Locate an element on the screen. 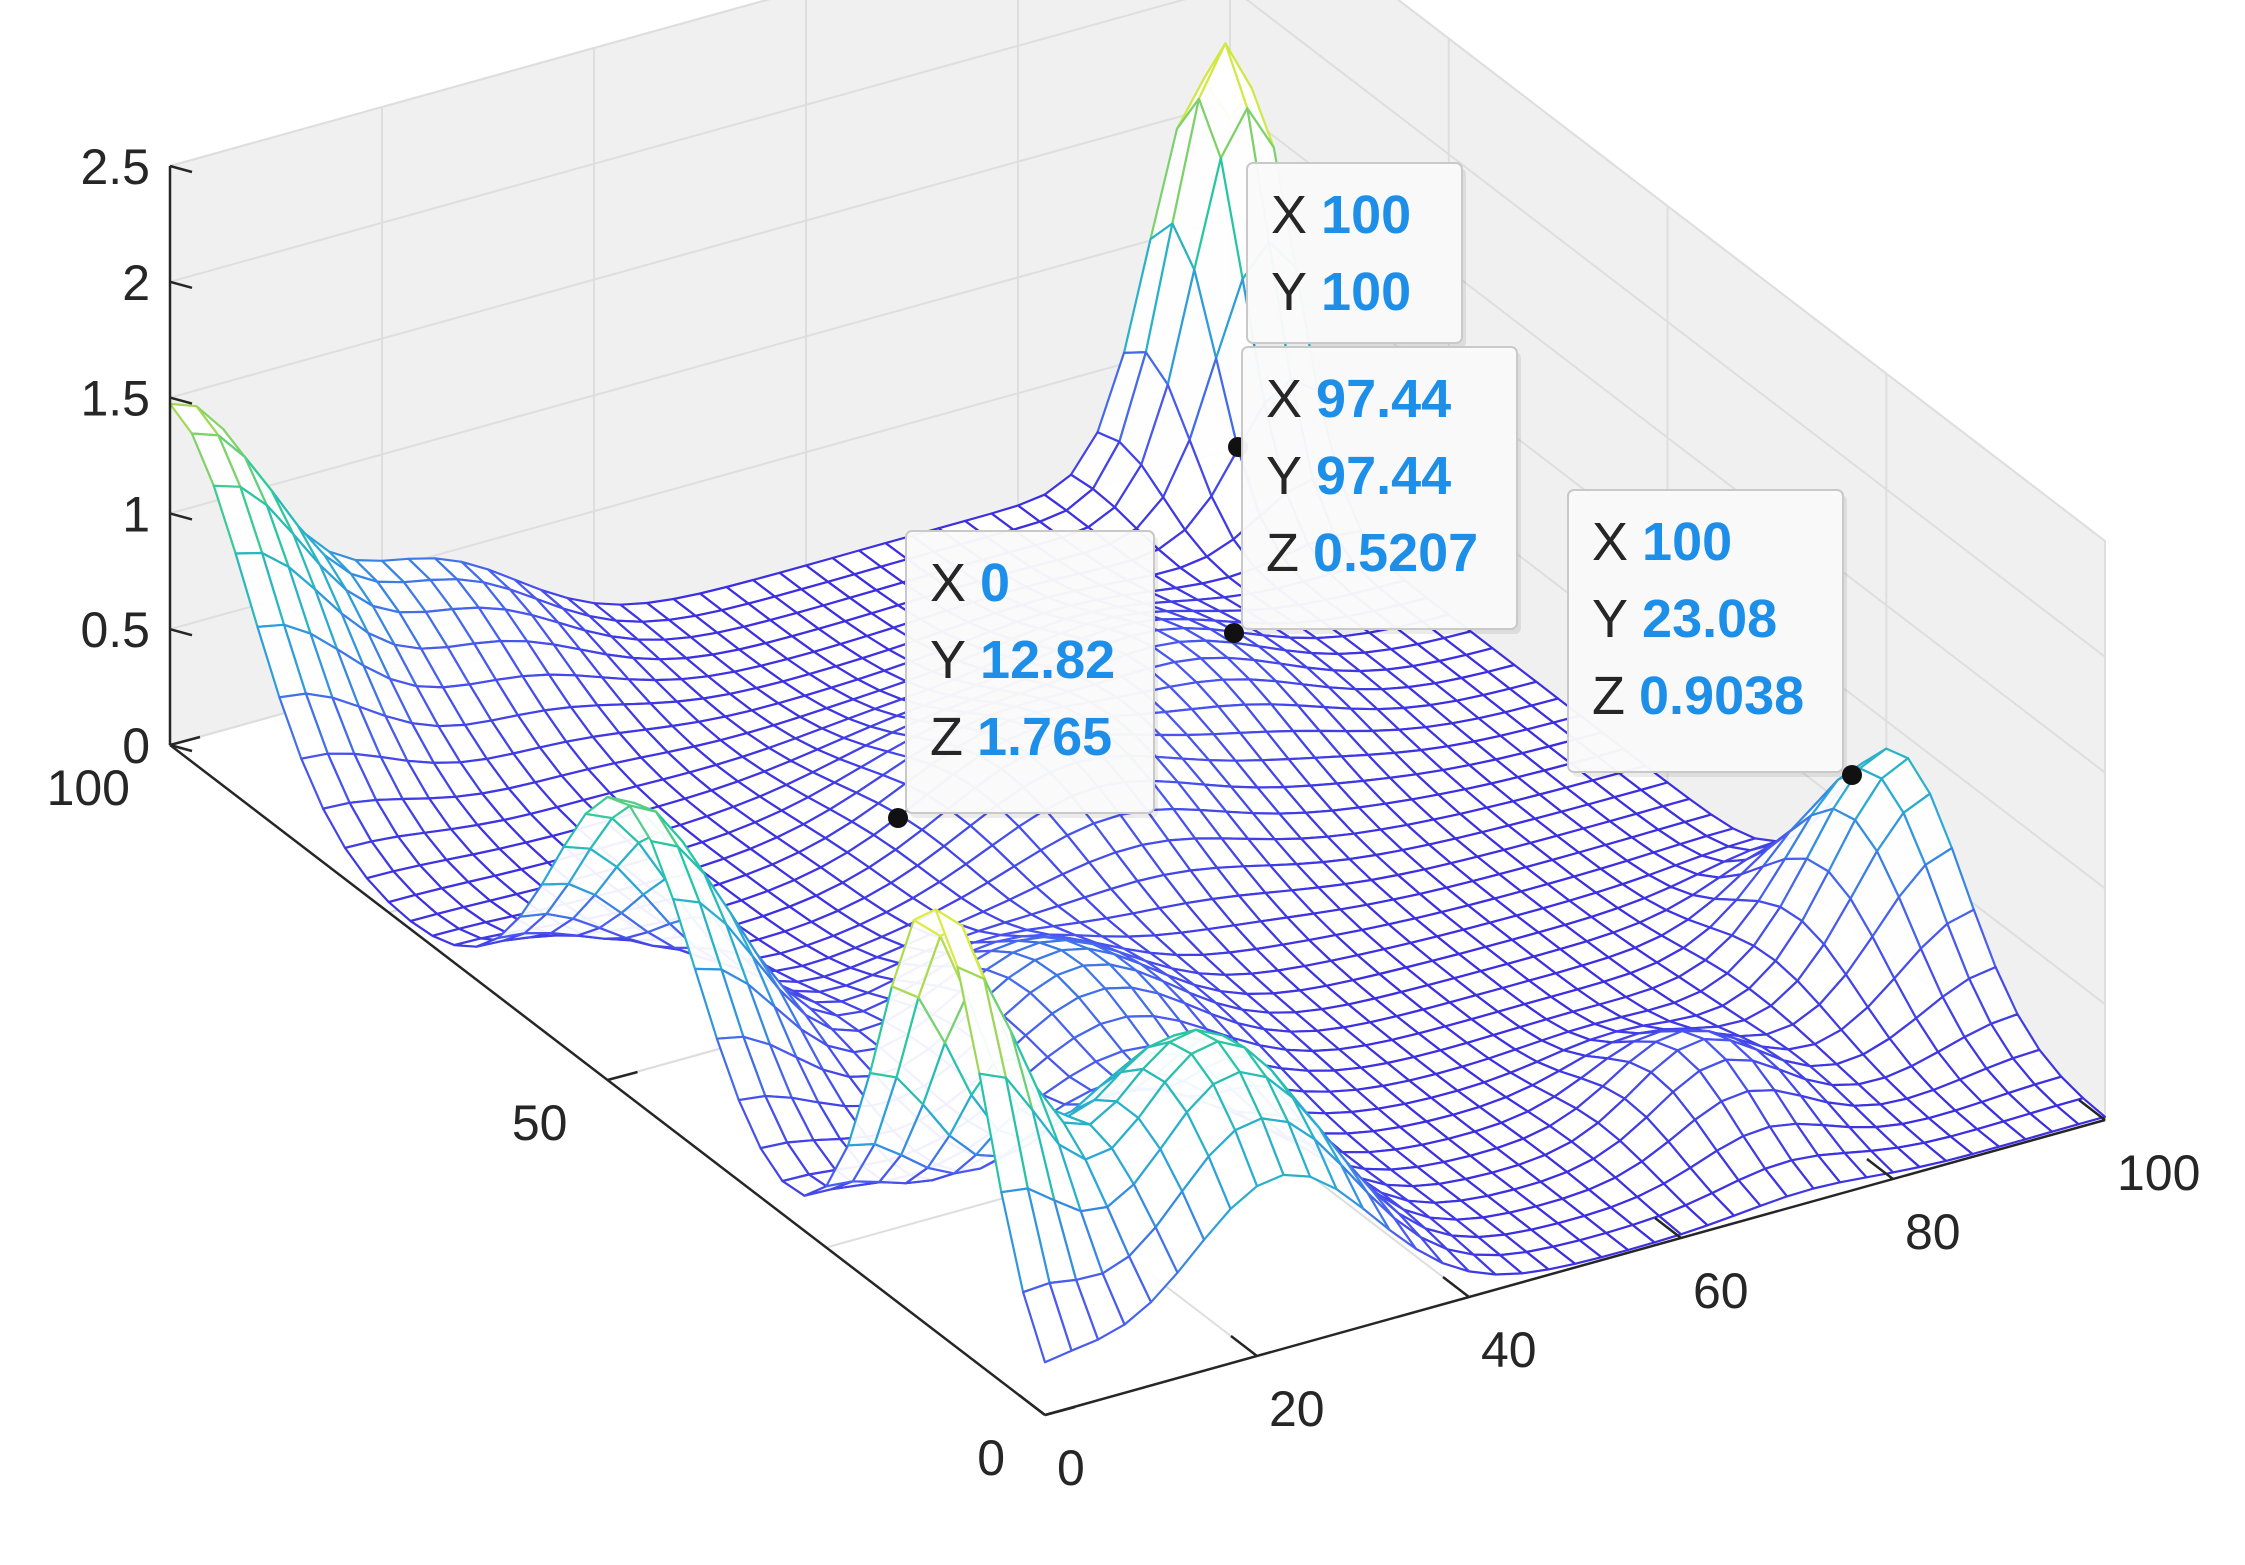 This screenshot has height=1565, width=2245. x-tick-label: 0 is located at coordinates (1071, 1468).